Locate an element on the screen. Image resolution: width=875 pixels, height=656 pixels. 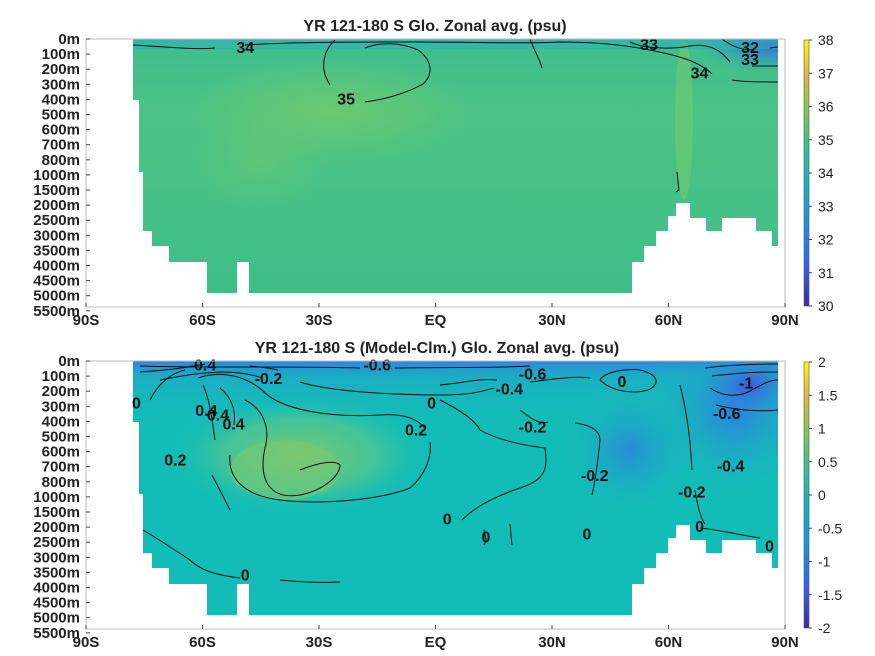
bottom-x-tick-label: 90S is located at coordinates (86, 642).